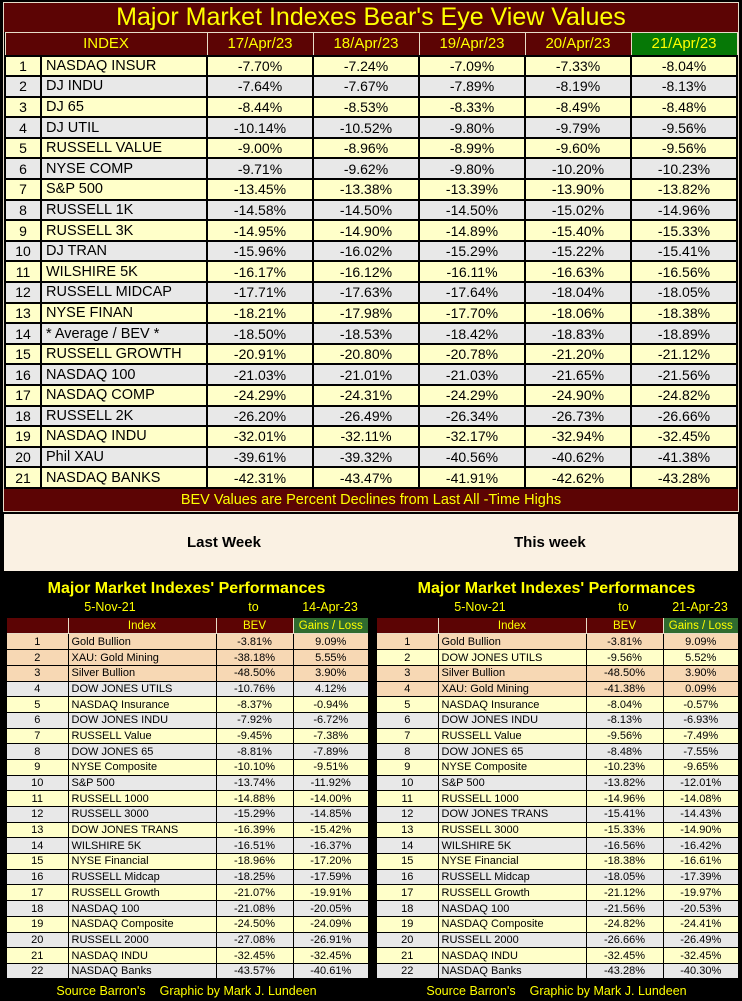 This screenshot has width=742, height=1001. What do you see at coordinates (23, 148) in the screenshot?
I see `row-number-cell: 5` at bounding box center [23, 148].